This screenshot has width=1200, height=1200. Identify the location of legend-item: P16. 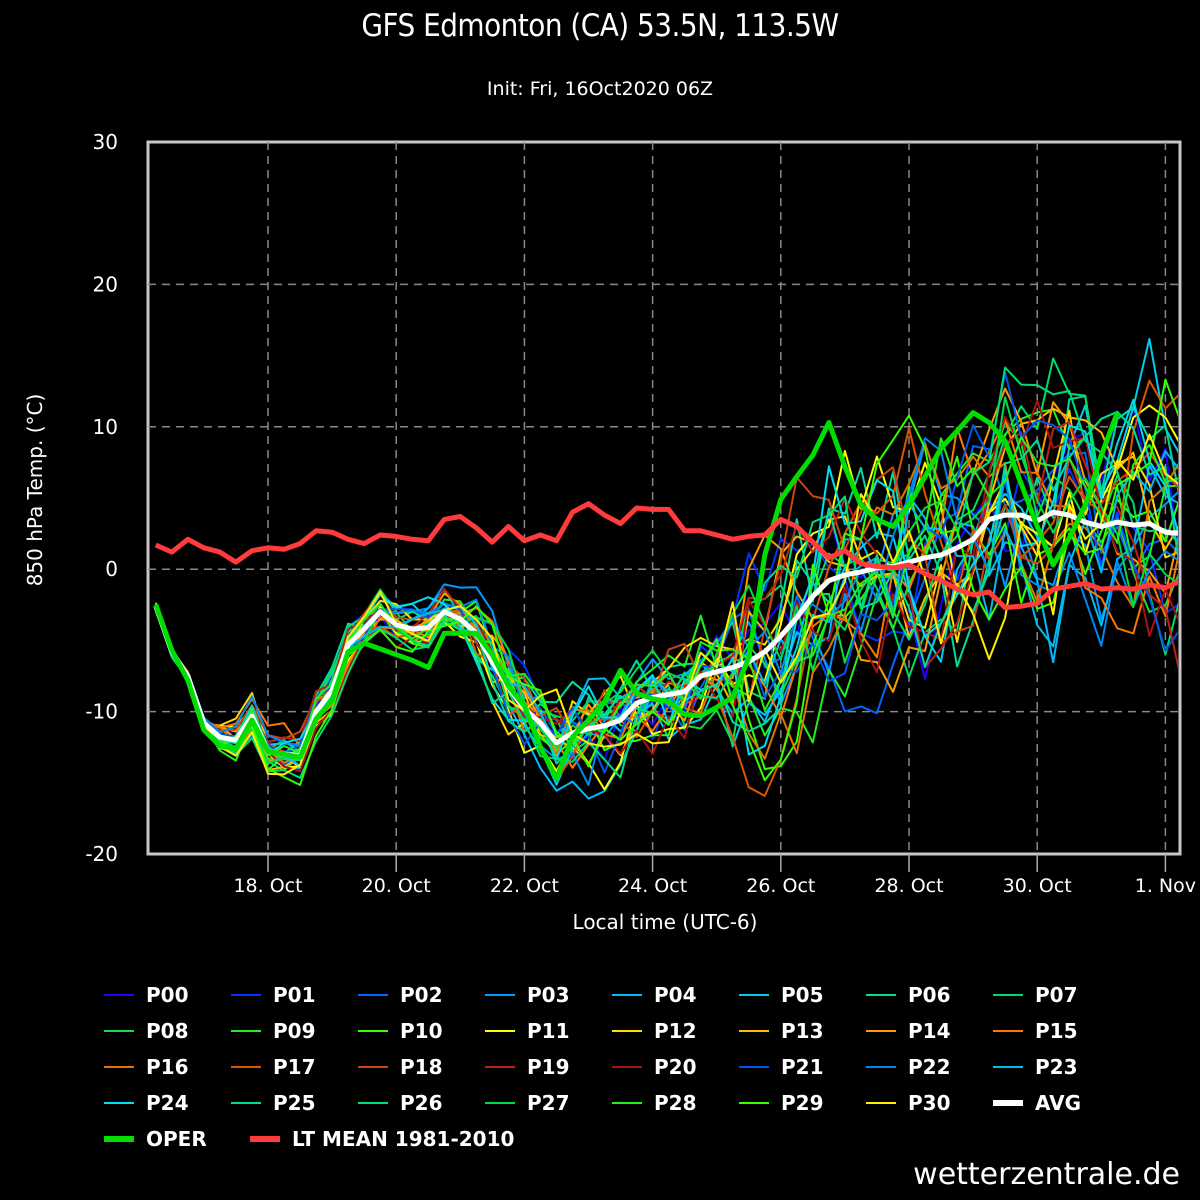
(146, 1067).